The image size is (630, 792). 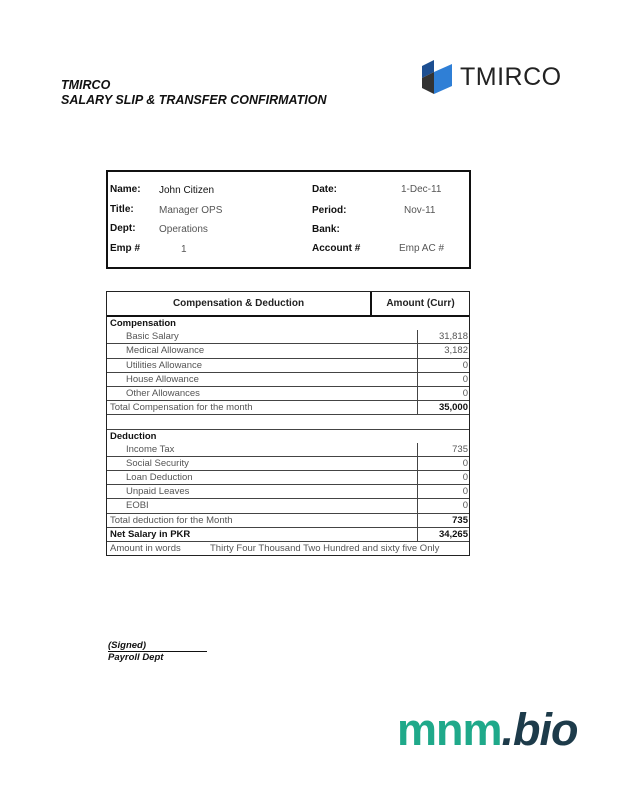 What do you see at coordinates (288, 337) in the screenshot?
I see `table-row: Basic Salary 31,818` at bounding box center [288, 337].